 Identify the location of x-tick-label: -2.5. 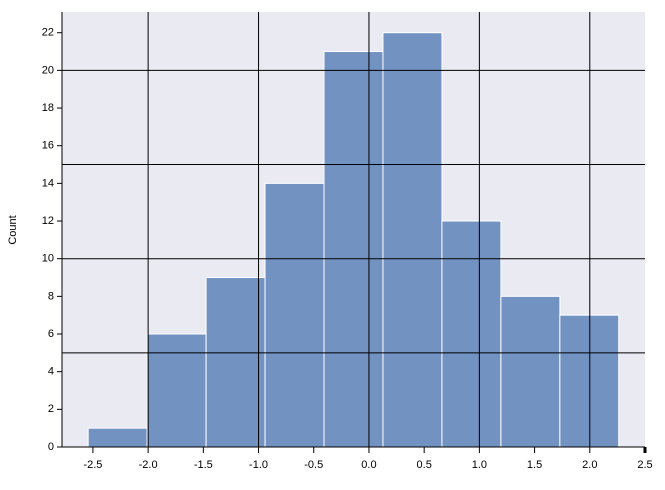
(92, 465).